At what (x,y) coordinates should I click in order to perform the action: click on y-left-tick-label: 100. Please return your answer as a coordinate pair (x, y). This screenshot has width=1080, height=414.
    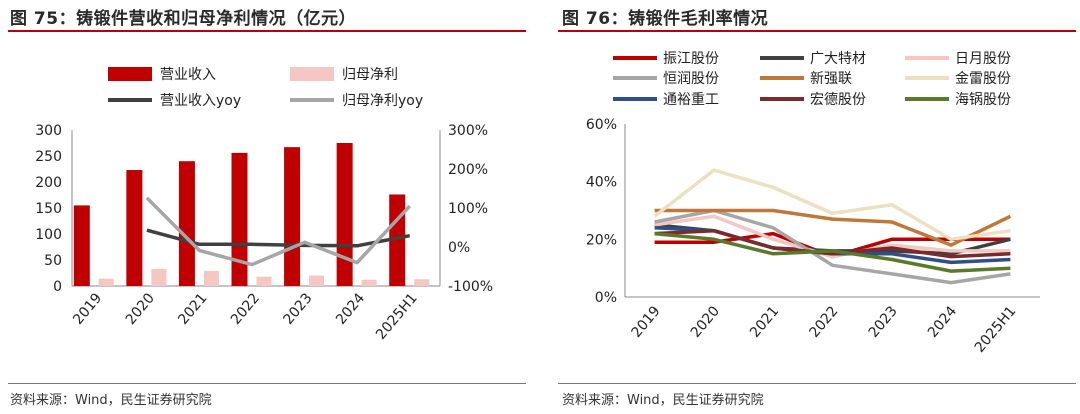
    Looking at the image, I should click on (48, 235).